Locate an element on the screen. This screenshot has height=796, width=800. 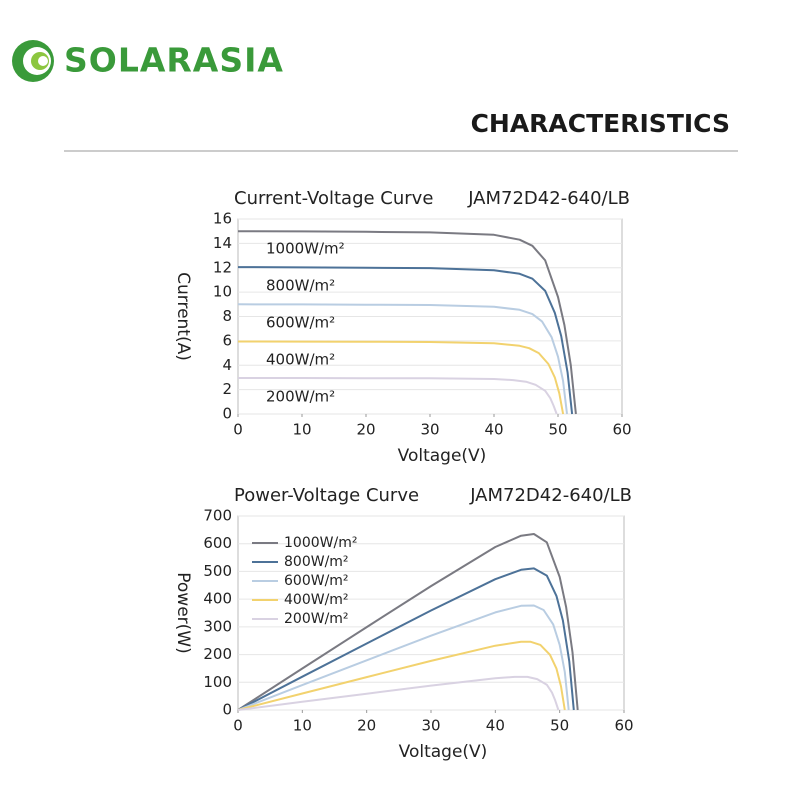
chart-title: Power-Voltage Curve is located at coordinates (326, 495).